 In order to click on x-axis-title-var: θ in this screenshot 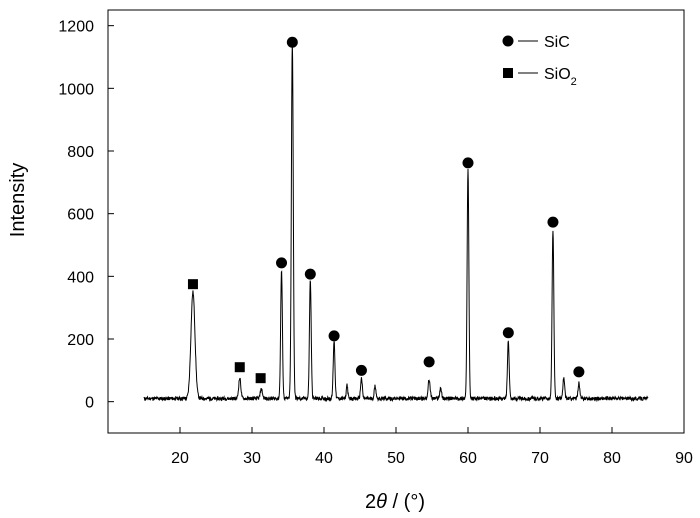, I will do `click(381, 502)`.